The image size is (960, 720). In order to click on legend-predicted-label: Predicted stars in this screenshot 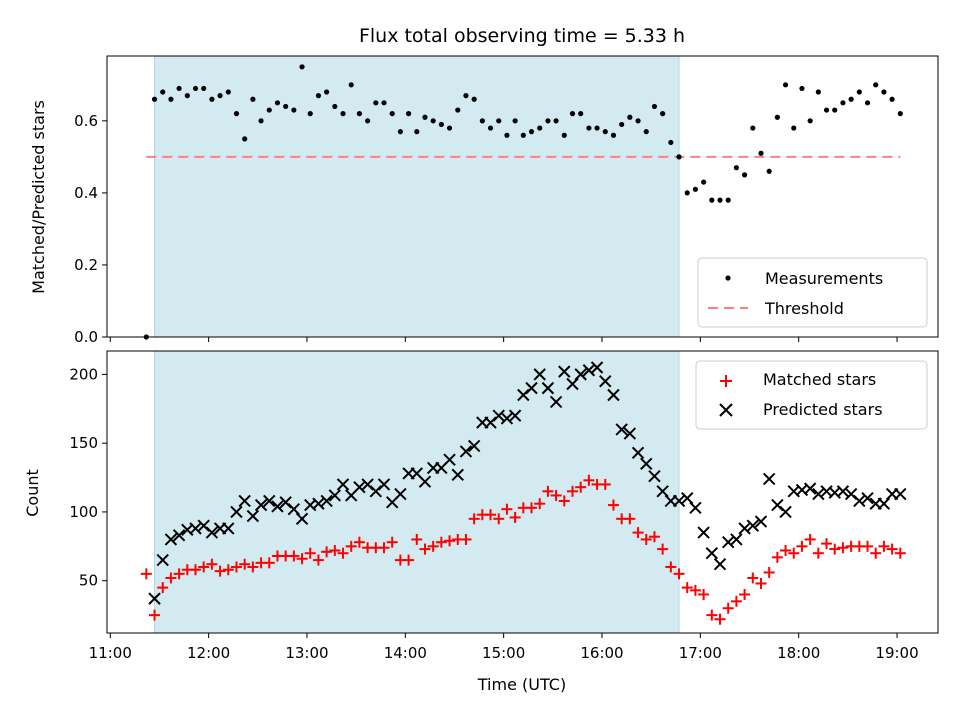, I will do `click(823, 409)`.